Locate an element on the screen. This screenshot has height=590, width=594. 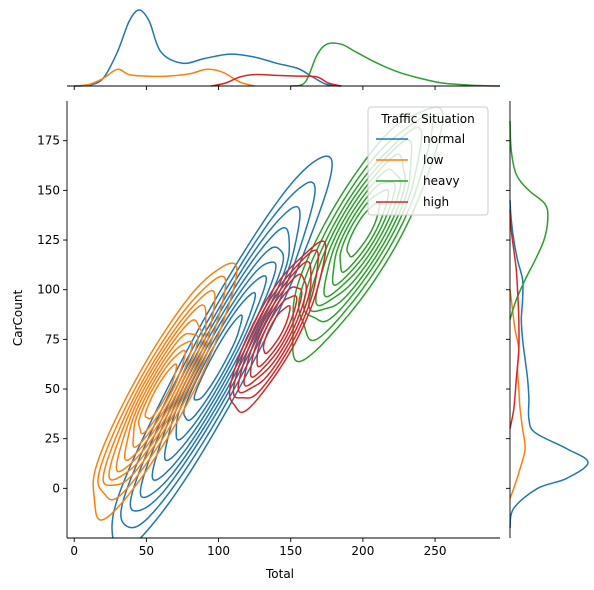
y-tick-label: 150 is located at coordinates (48, 190).